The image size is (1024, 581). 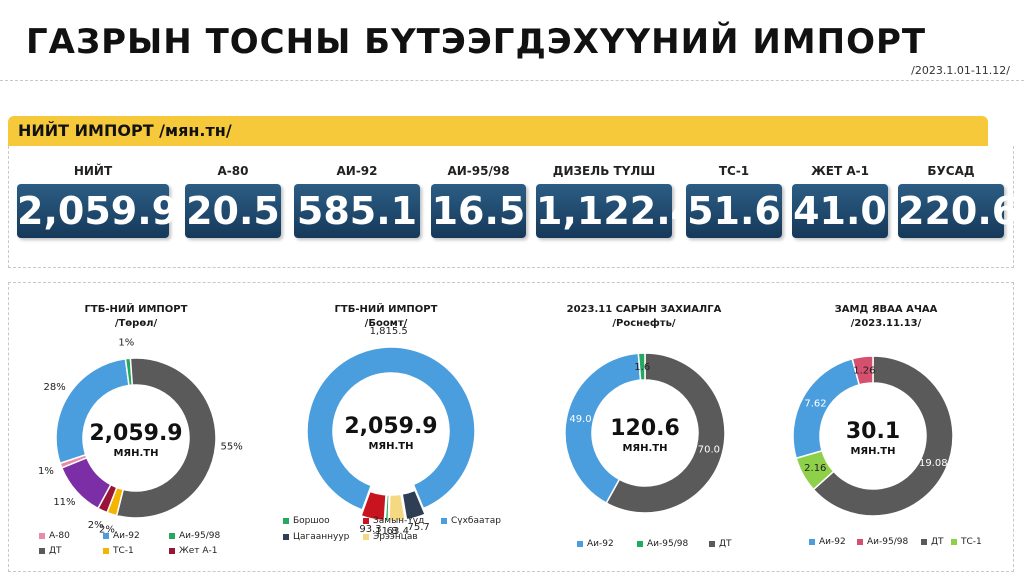 I want to click on kpi-label: АИ-92, so click(x=357, y=171).